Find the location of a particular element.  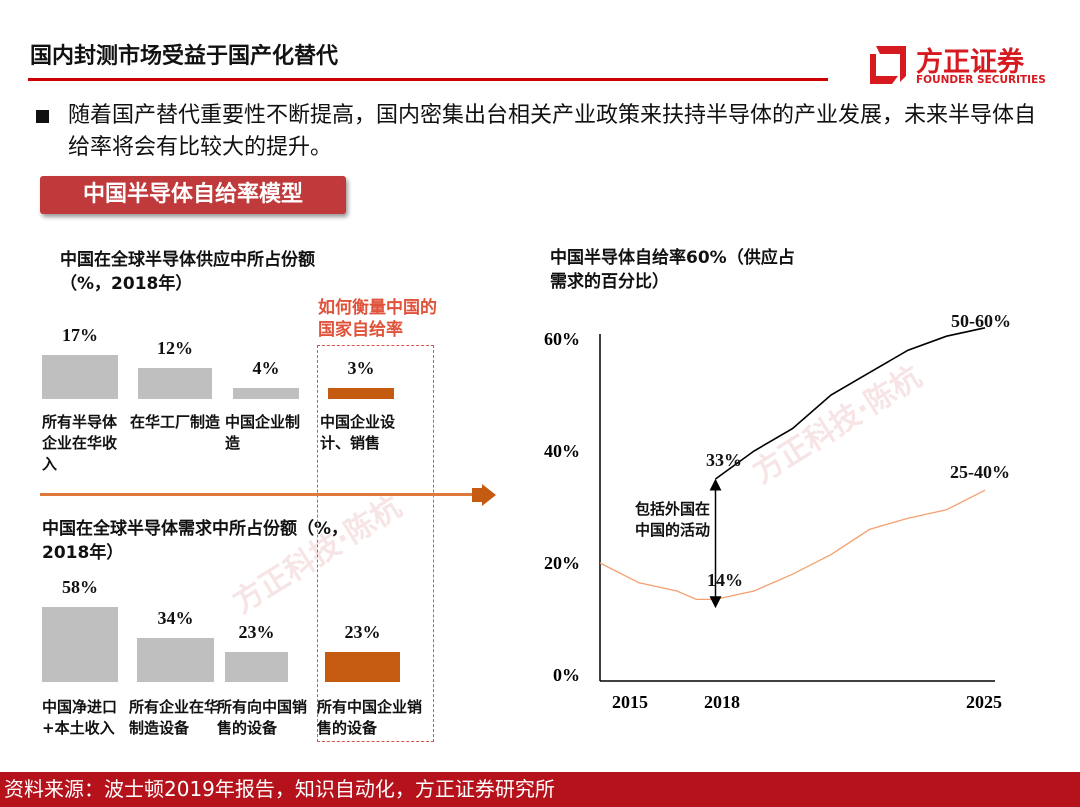

bar-category-label: 所有中国企业销售的设备 is located at coordinates (370, 717).